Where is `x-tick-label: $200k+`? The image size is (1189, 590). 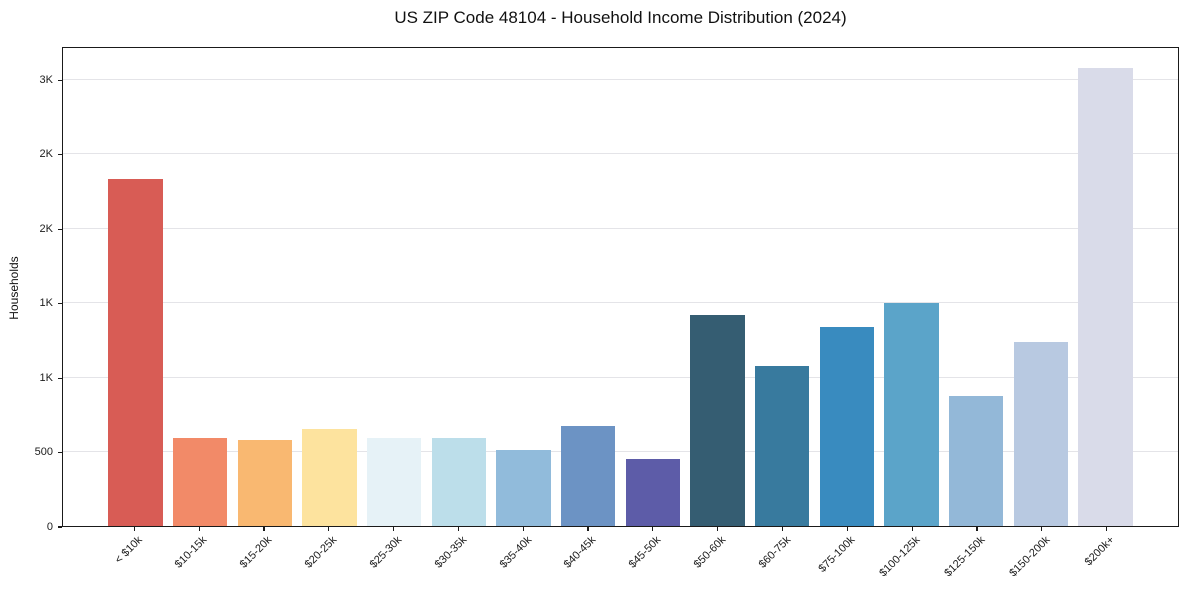
x-tick-label: $200k+ is located at coordinates (1100, 551).